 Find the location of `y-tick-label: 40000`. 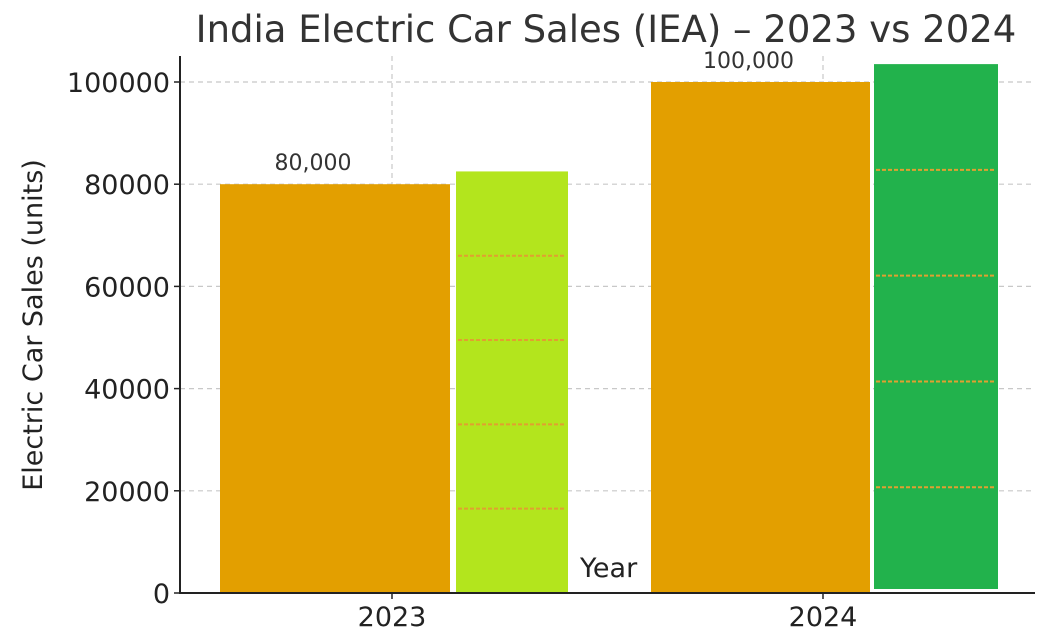

y-tick-label: 40000 is located at coordinates (127, 390).